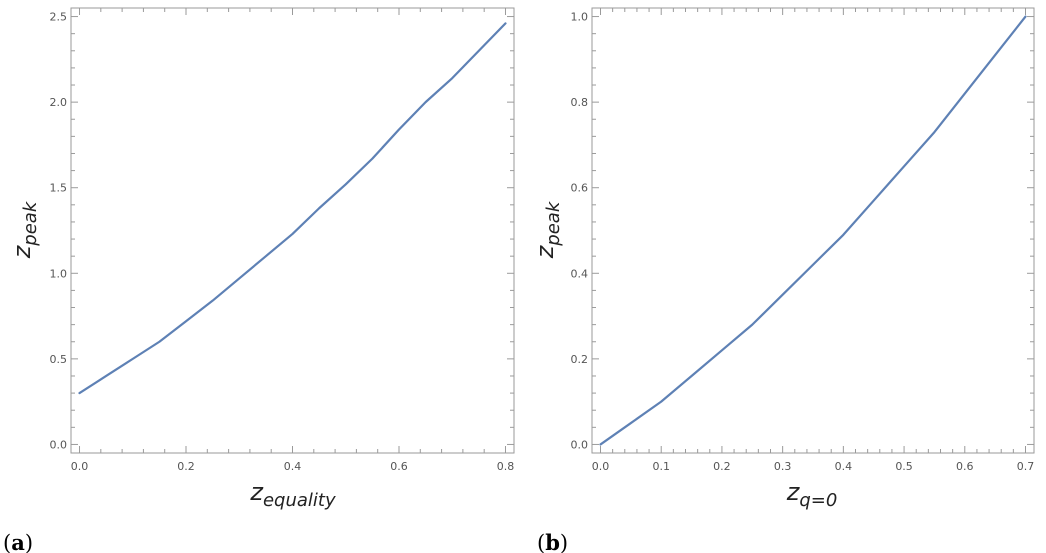 The width and height of the screenshot is (1046, 553). I want to click on y-tick-label: 0.6, so click(580, 188).